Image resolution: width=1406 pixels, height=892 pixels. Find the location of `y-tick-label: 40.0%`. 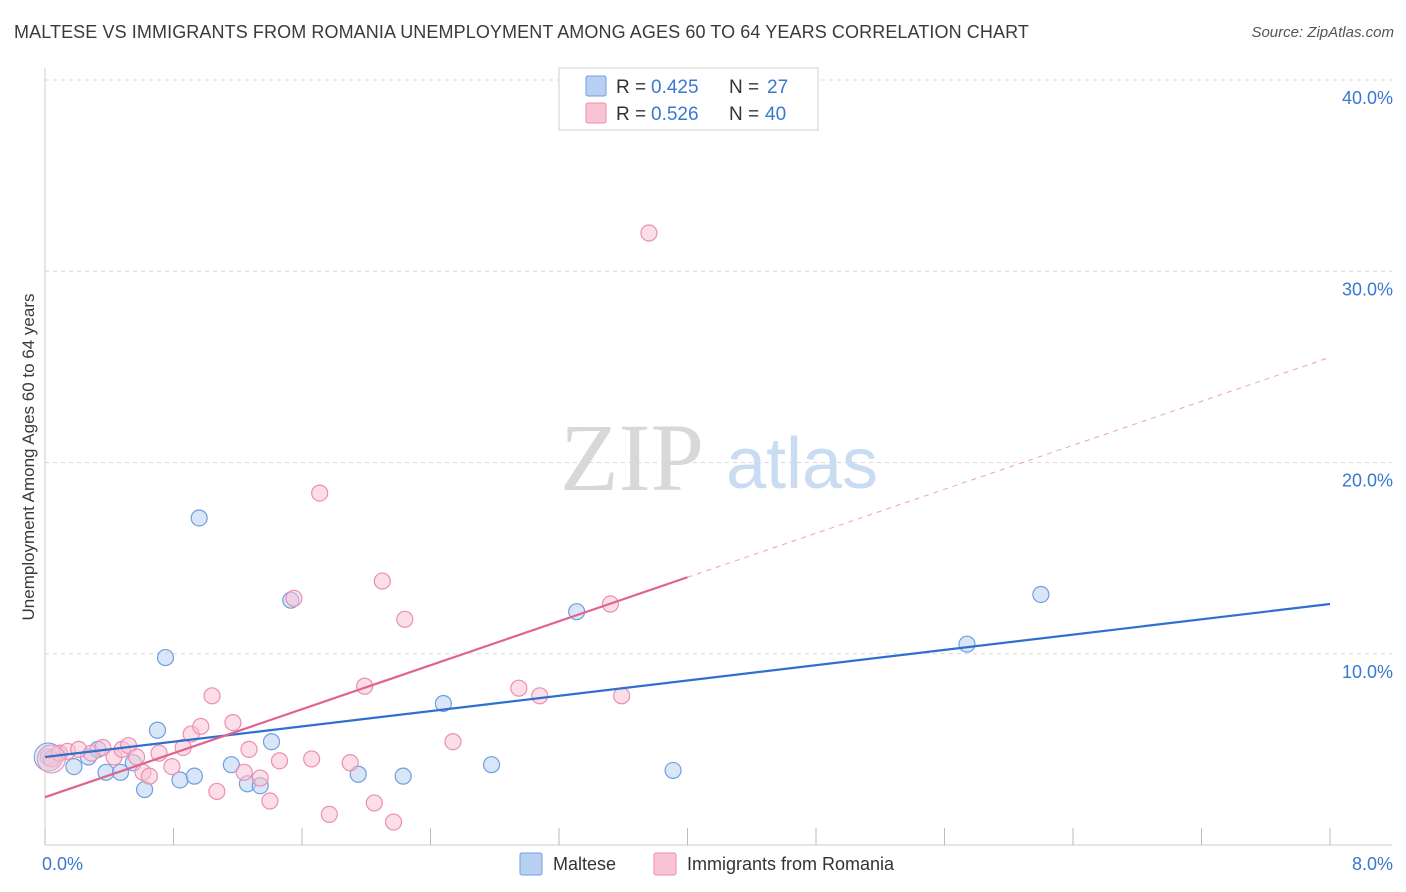

y-tick-label: 40.0% is located at coordinates (1367, 98).